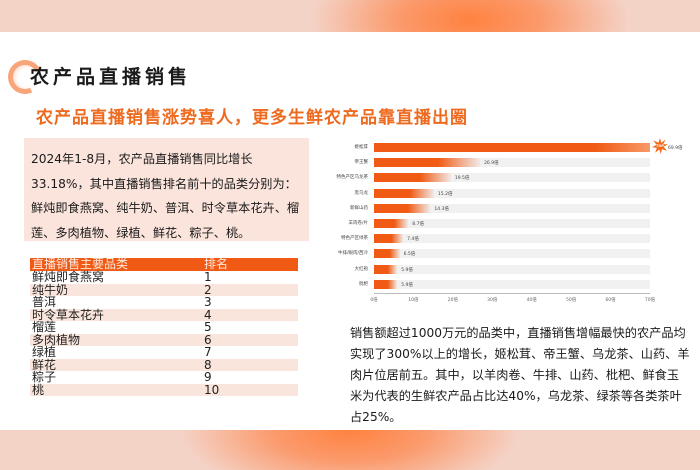  What do you see at coordinates (164, 277) in the screenshot?
I see `table-row: 鲜炖即食燕窝 1` at bounding box center [164, 277].